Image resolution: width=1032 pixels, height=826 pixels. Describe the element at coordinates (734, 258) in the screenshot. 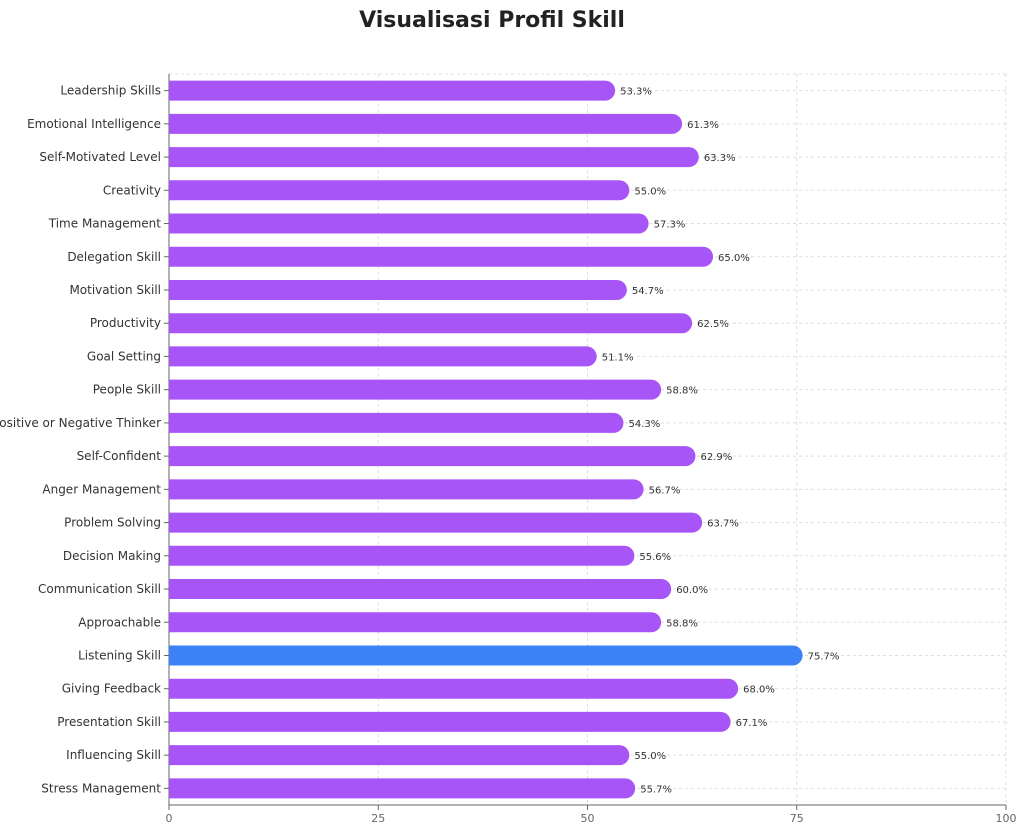

I see `data-label: 65.0%` at that location.